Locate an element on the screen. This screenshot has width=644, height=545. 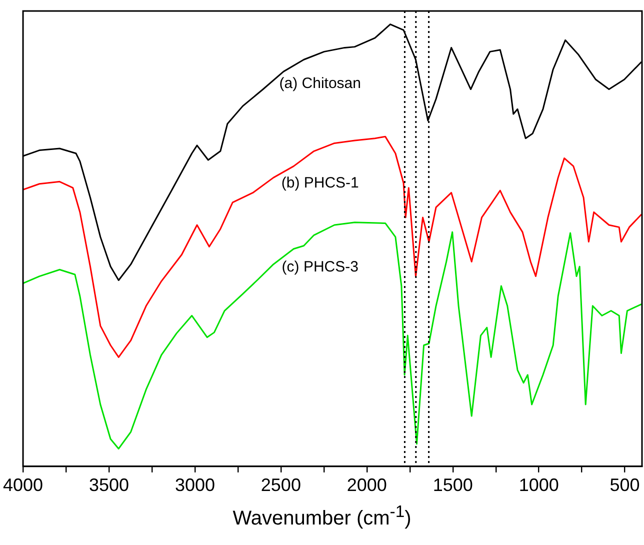
x-tick-label: 2500 is located at coordinates (280, 485).